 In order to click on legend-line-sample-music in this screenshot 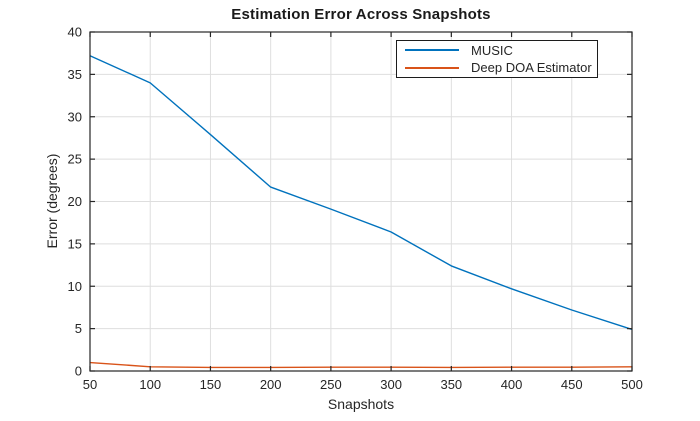, I will do `click(432, 50)`.